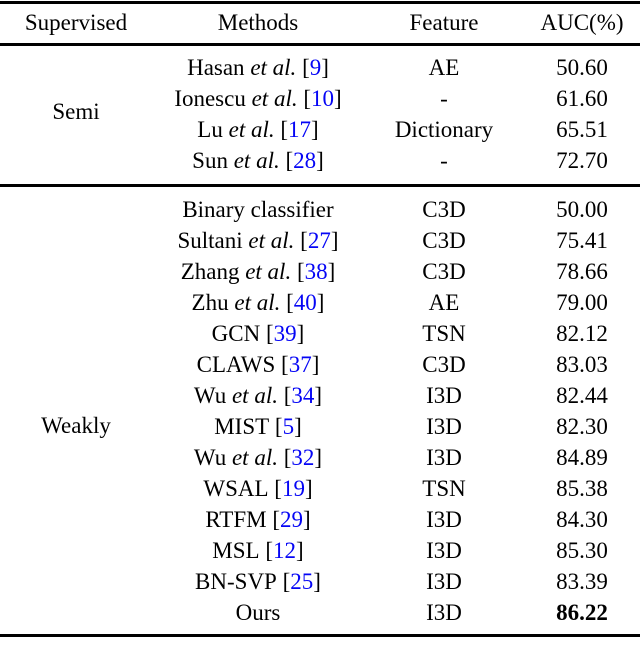 This screenshot has width=640, height=670. I want to click on citation-link: 5, so click(288, 426).